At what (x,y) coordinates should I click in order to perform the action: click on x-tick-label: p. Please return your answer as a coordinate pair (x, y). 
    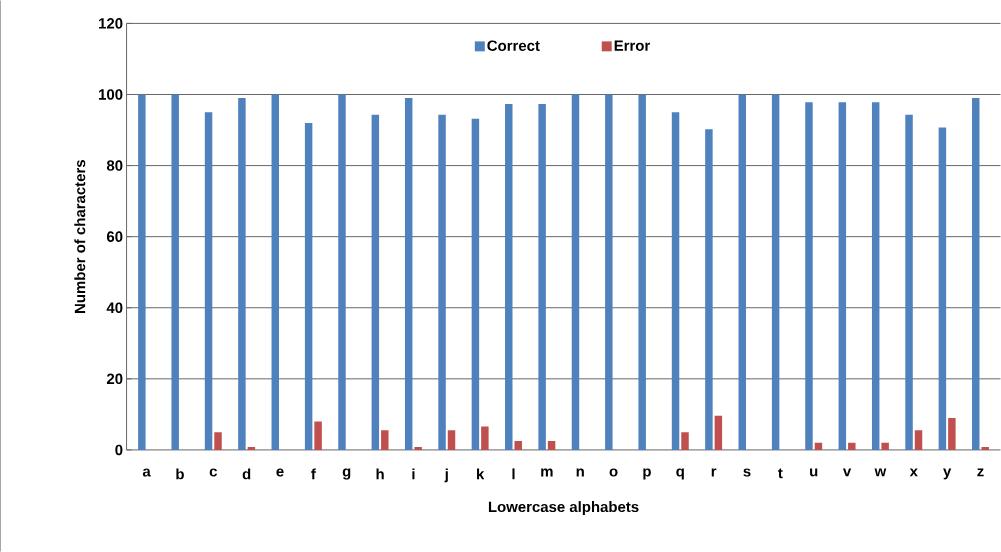
    Looking at the image, I should click on (647, 474).